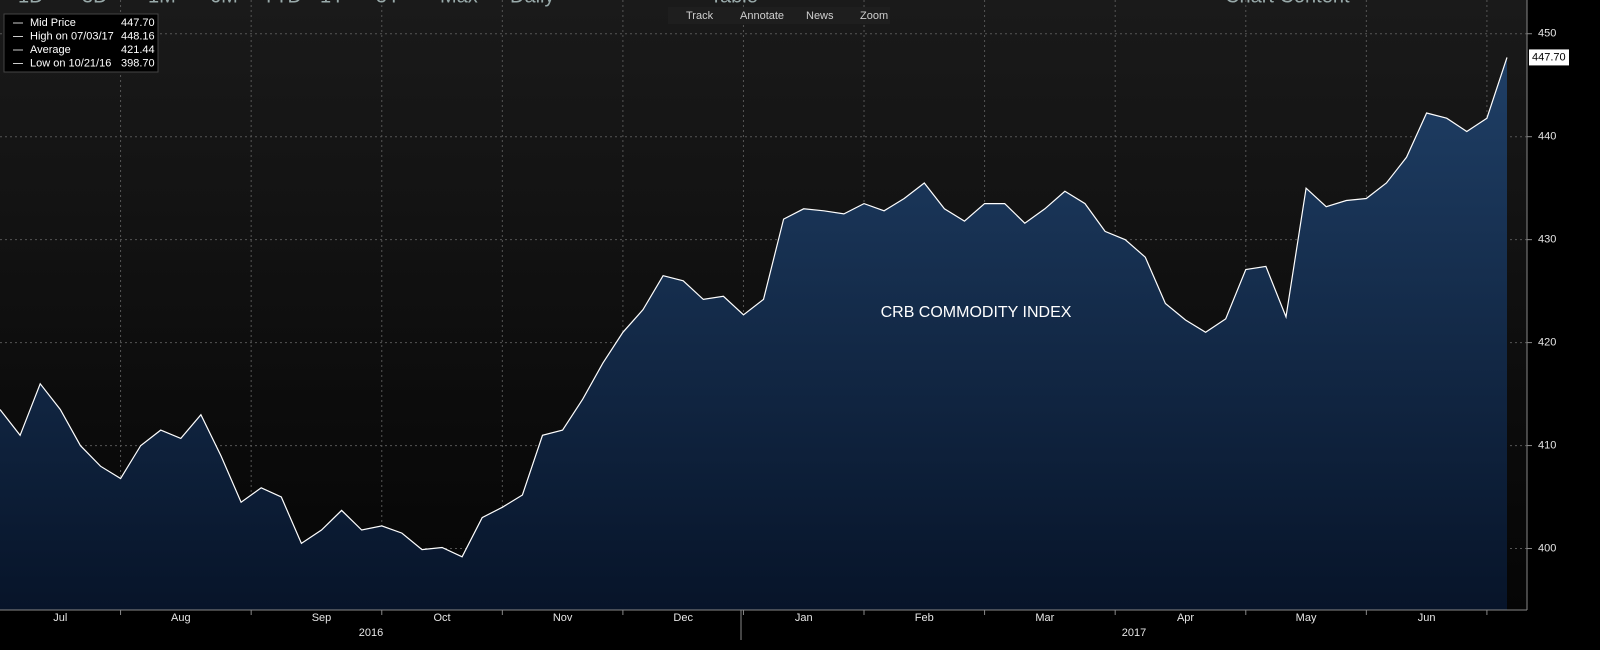  What do you see at coordinates (72, 36) in the screenshot?
I see `legend-label: High on 07/03/17` at bounding box center [72, 36].